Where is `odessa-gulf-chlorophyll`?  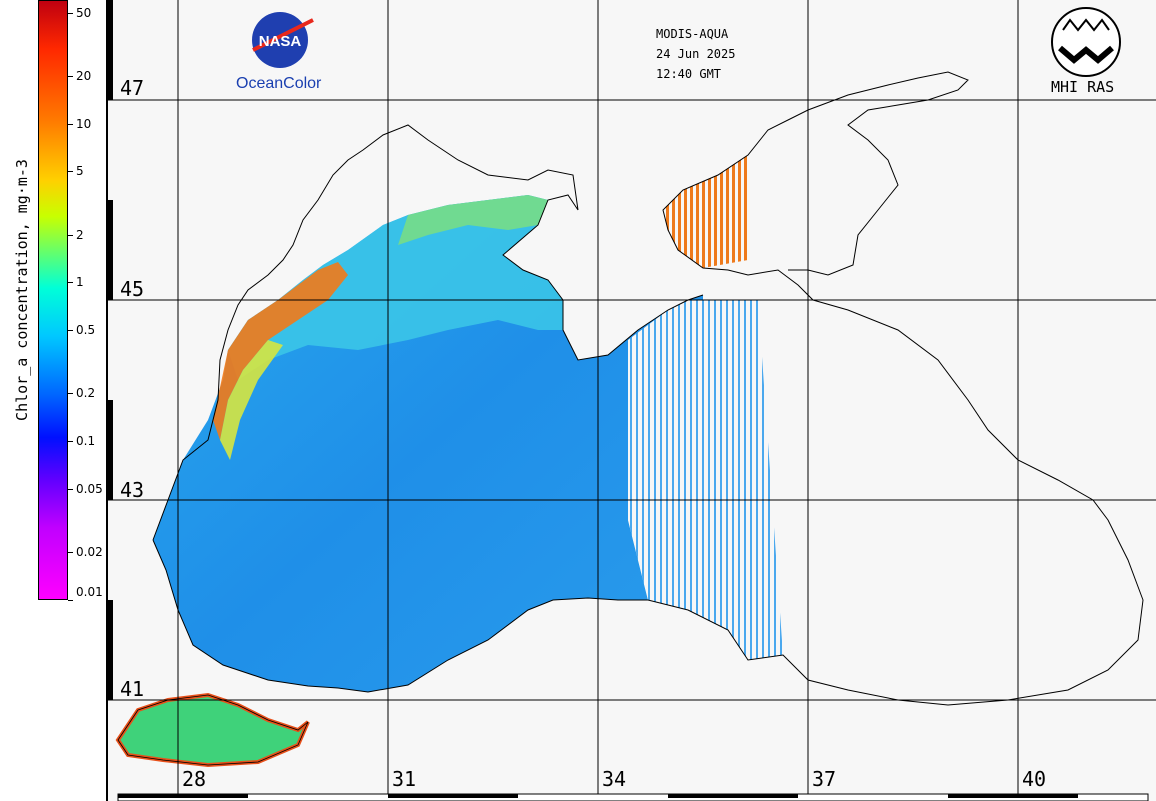 odessa-gulf-chlorophyll is located at coordinates (473, 220).